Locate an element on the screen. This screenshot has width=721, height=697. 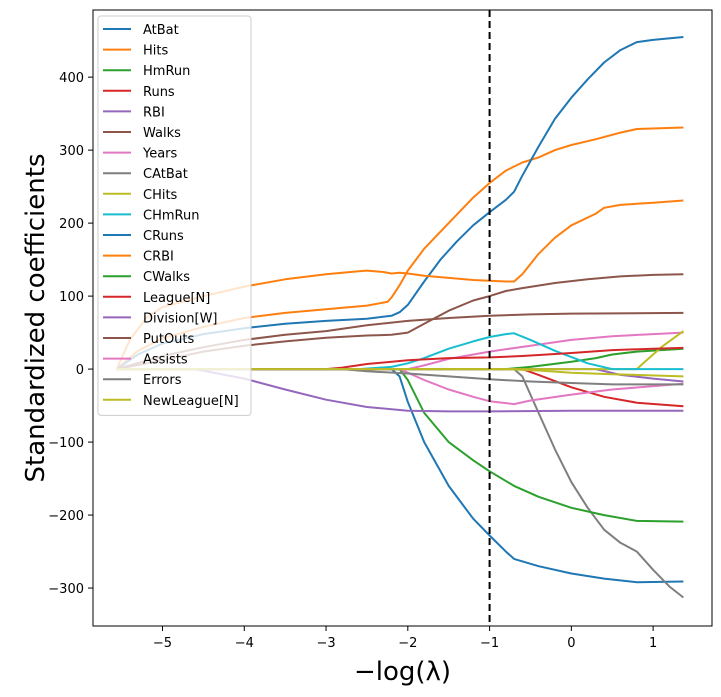
legend-label: Hits is located at coordinates (155, 51).